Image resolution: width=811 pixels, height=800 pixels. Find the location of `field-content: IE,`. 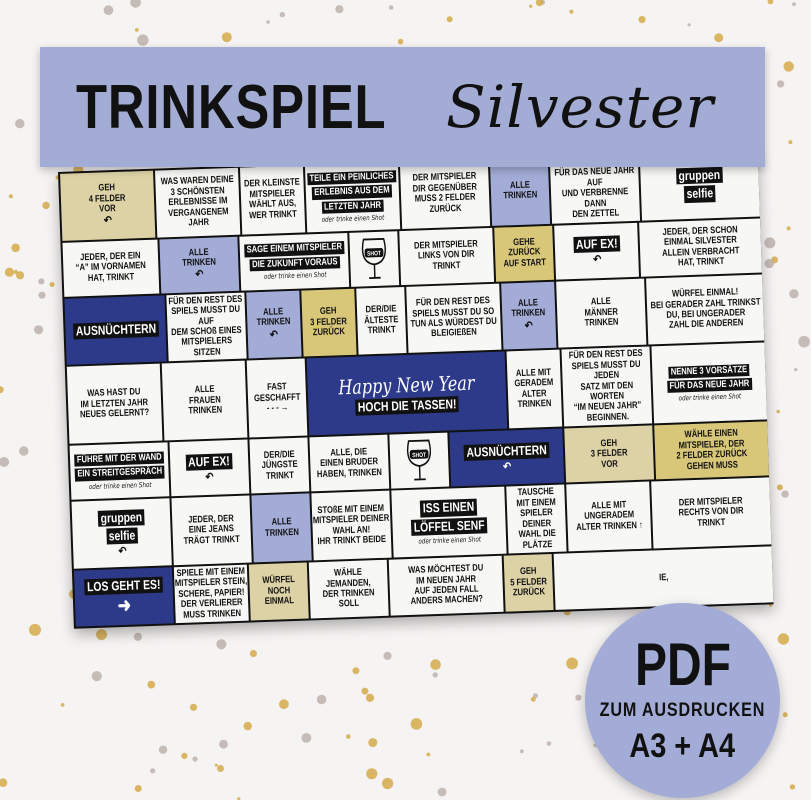

field-content: IE, is located at coordinates (663, 578).